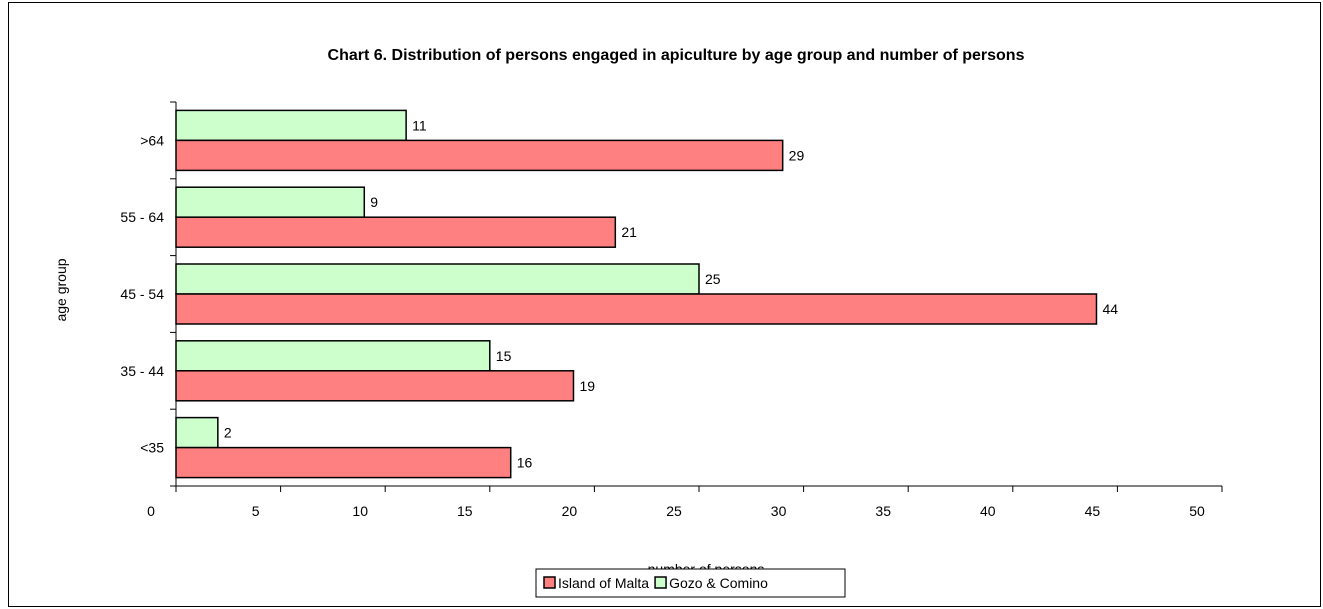 The image size is (1323, 609). What do you see at coordinates (779, 511) in the screenshot?
I see `x-tick-label: 30` at bounding box center [779, 511].